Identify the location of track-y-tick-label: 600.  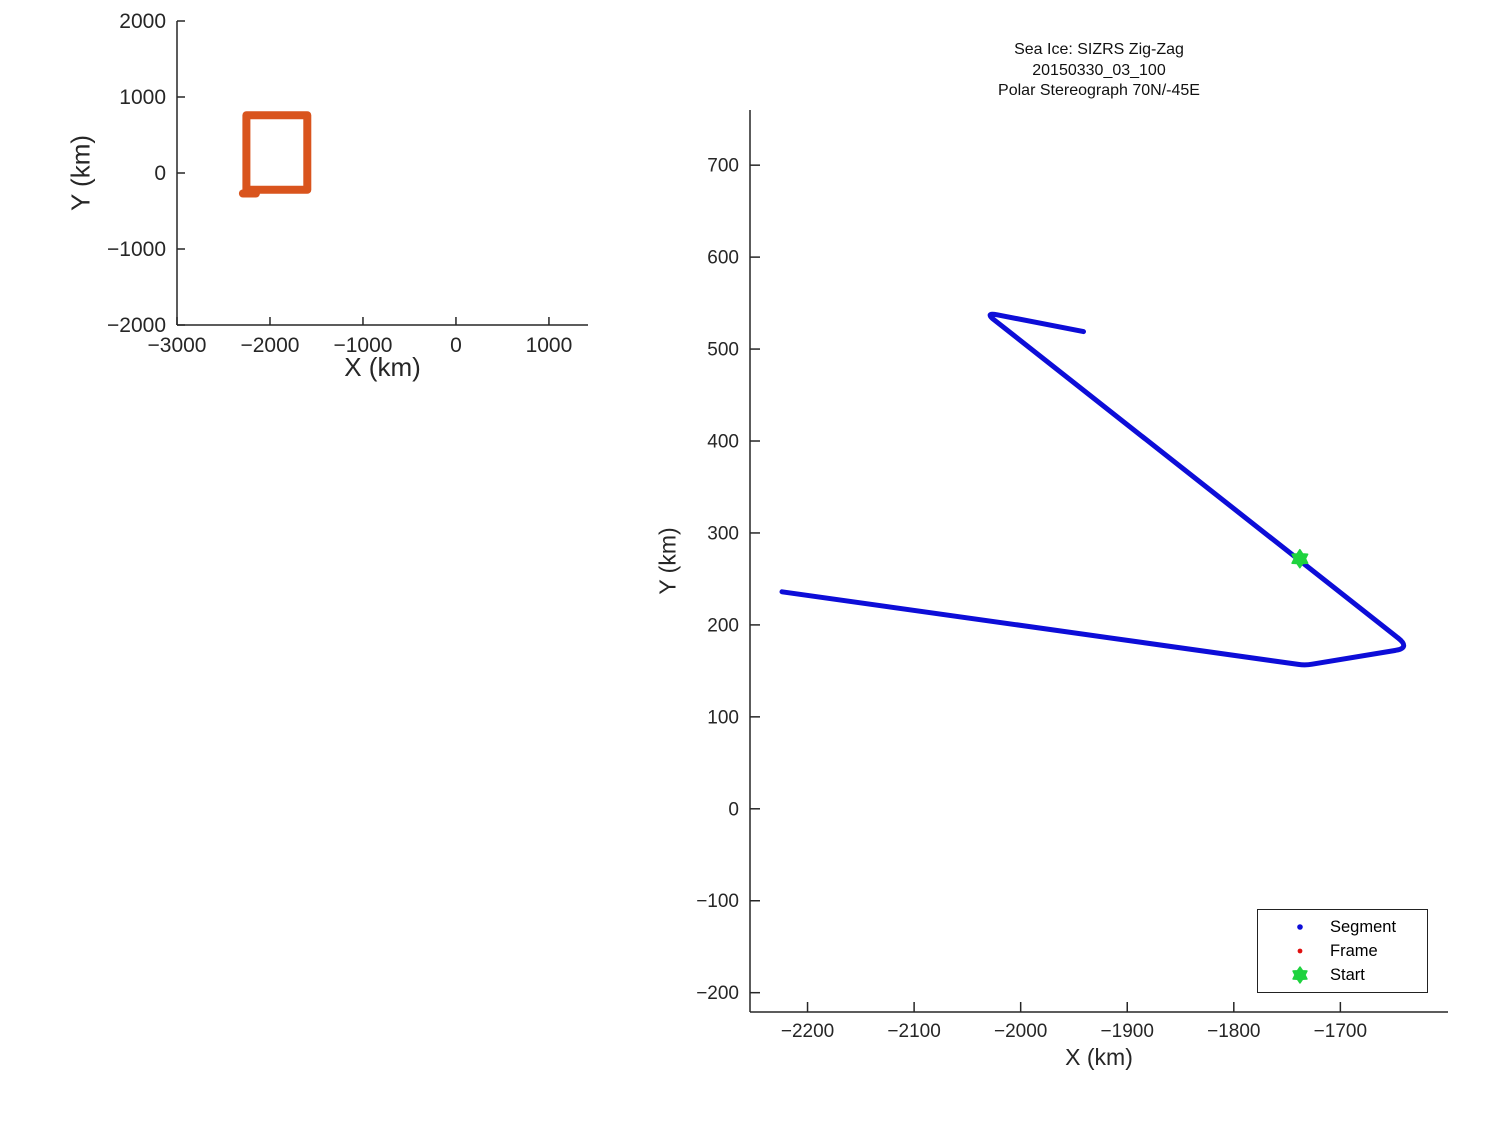
(723, 258).